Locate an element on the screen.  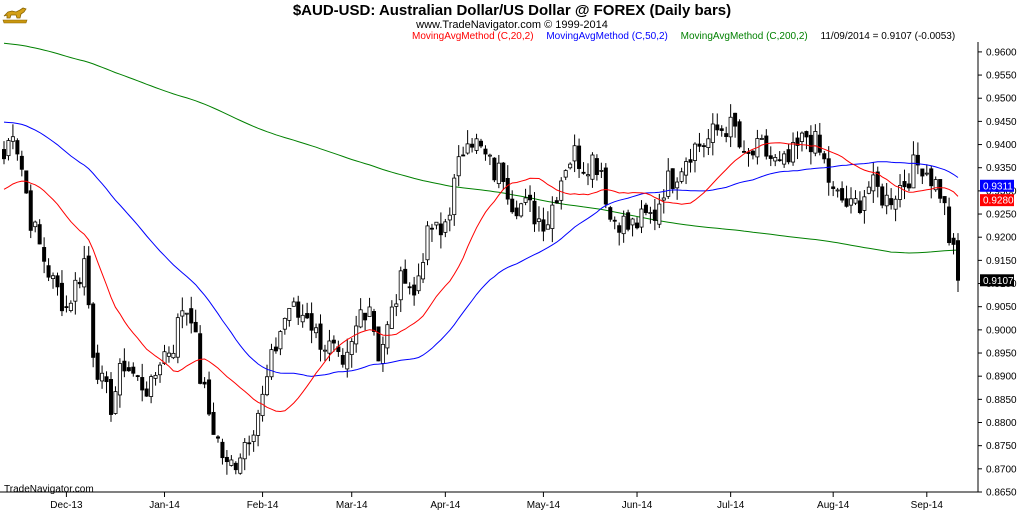
legend-ma20: MovingAvgMethod (C,20,2) is located at coordinates (473, 36).